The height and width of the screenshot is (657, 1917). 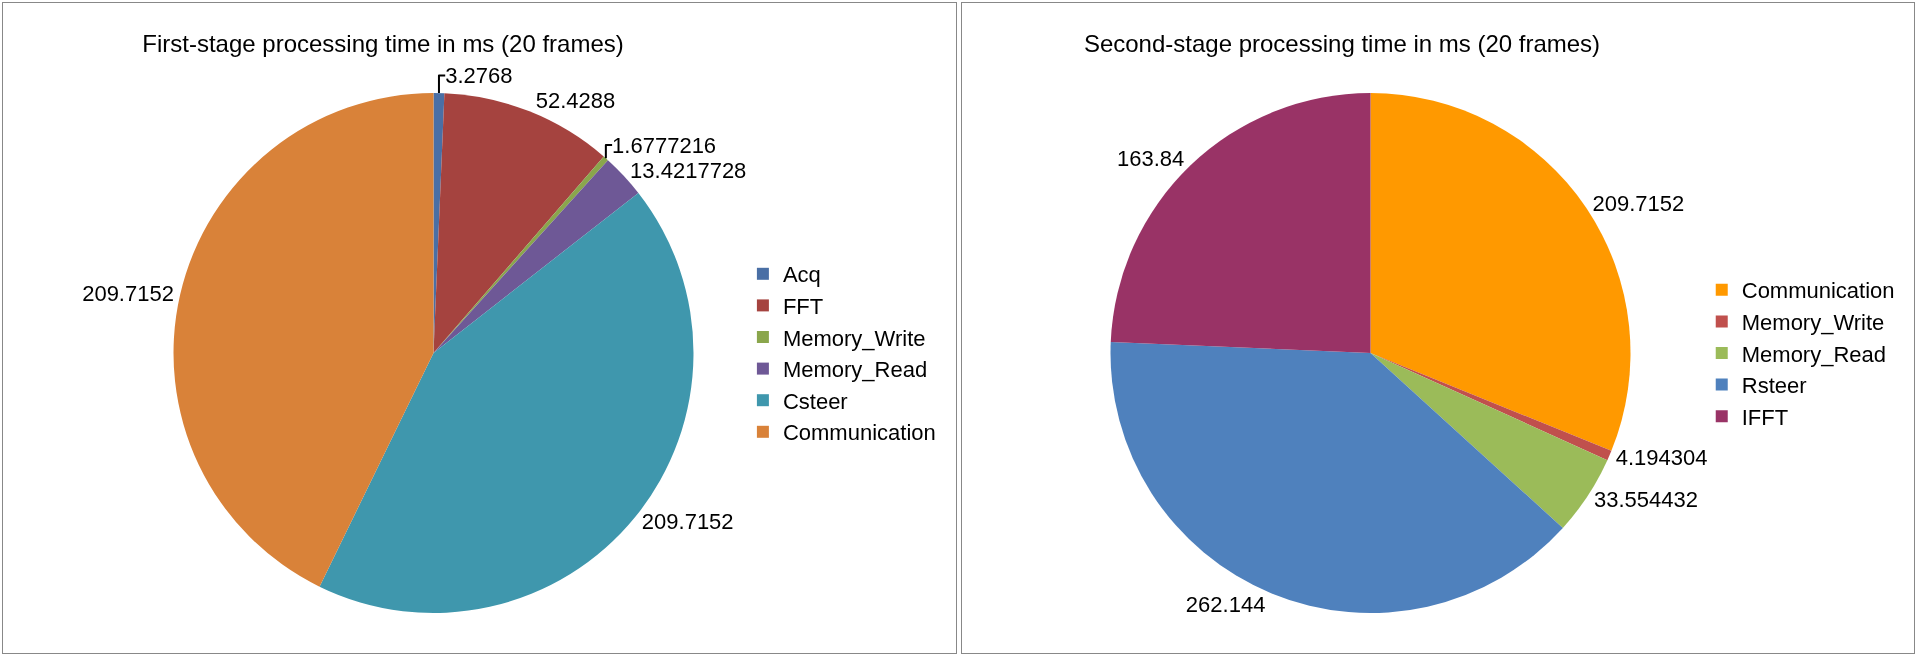 What do you see at coordinates (803, 306) in the screenshot?
I see `legend-label: FFT` at bounding box center [803, 306].